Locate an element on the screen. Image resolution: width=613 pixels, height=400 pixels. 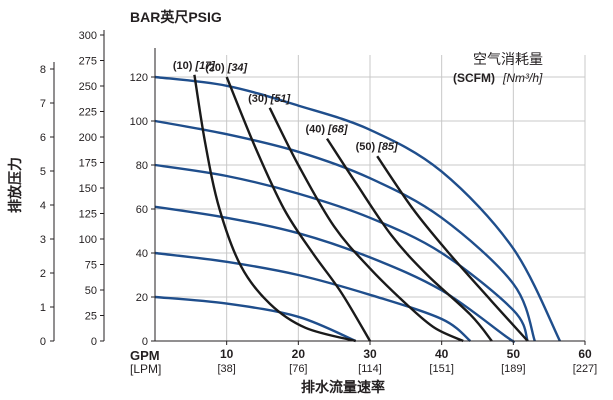
ft-tick-label: 225 is located at coordinates (88, 113).